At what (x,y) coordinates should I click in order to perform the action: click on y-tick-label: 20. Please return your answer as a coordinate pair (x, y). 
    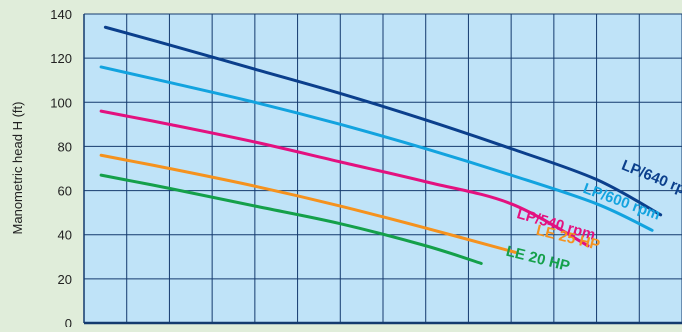
    Looking at the image, I should click on (65, 279).